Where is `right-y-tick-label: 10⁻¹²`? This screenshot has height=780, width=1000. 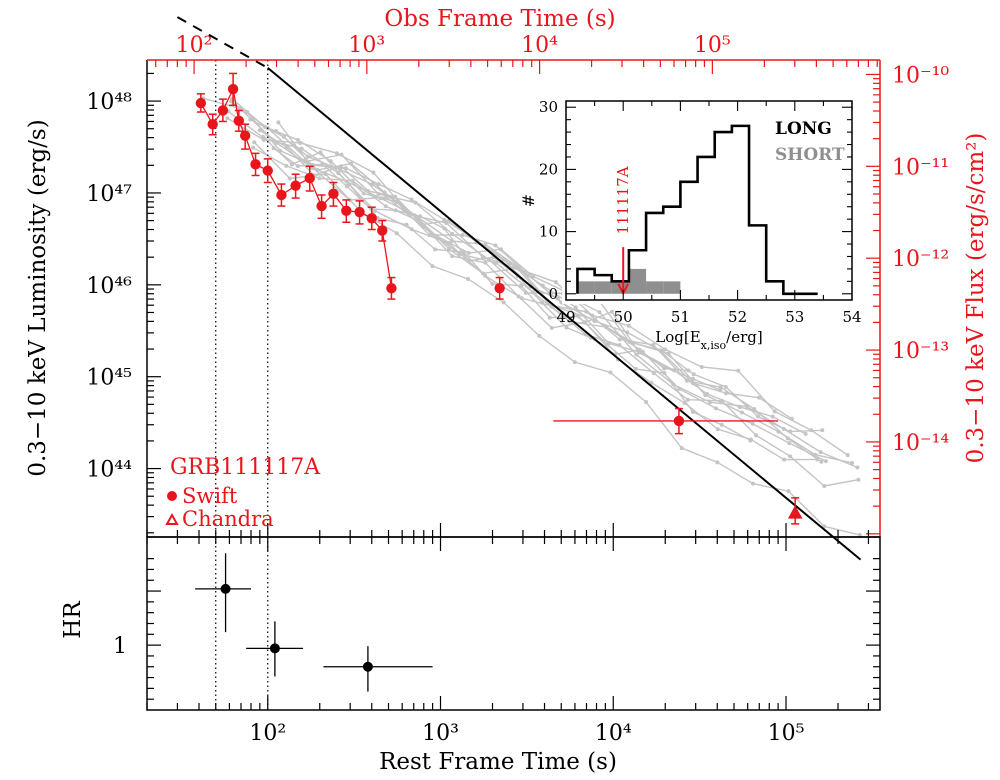 right-y-tick-label: 10⁻¹² is located at coordinates (920, 259).